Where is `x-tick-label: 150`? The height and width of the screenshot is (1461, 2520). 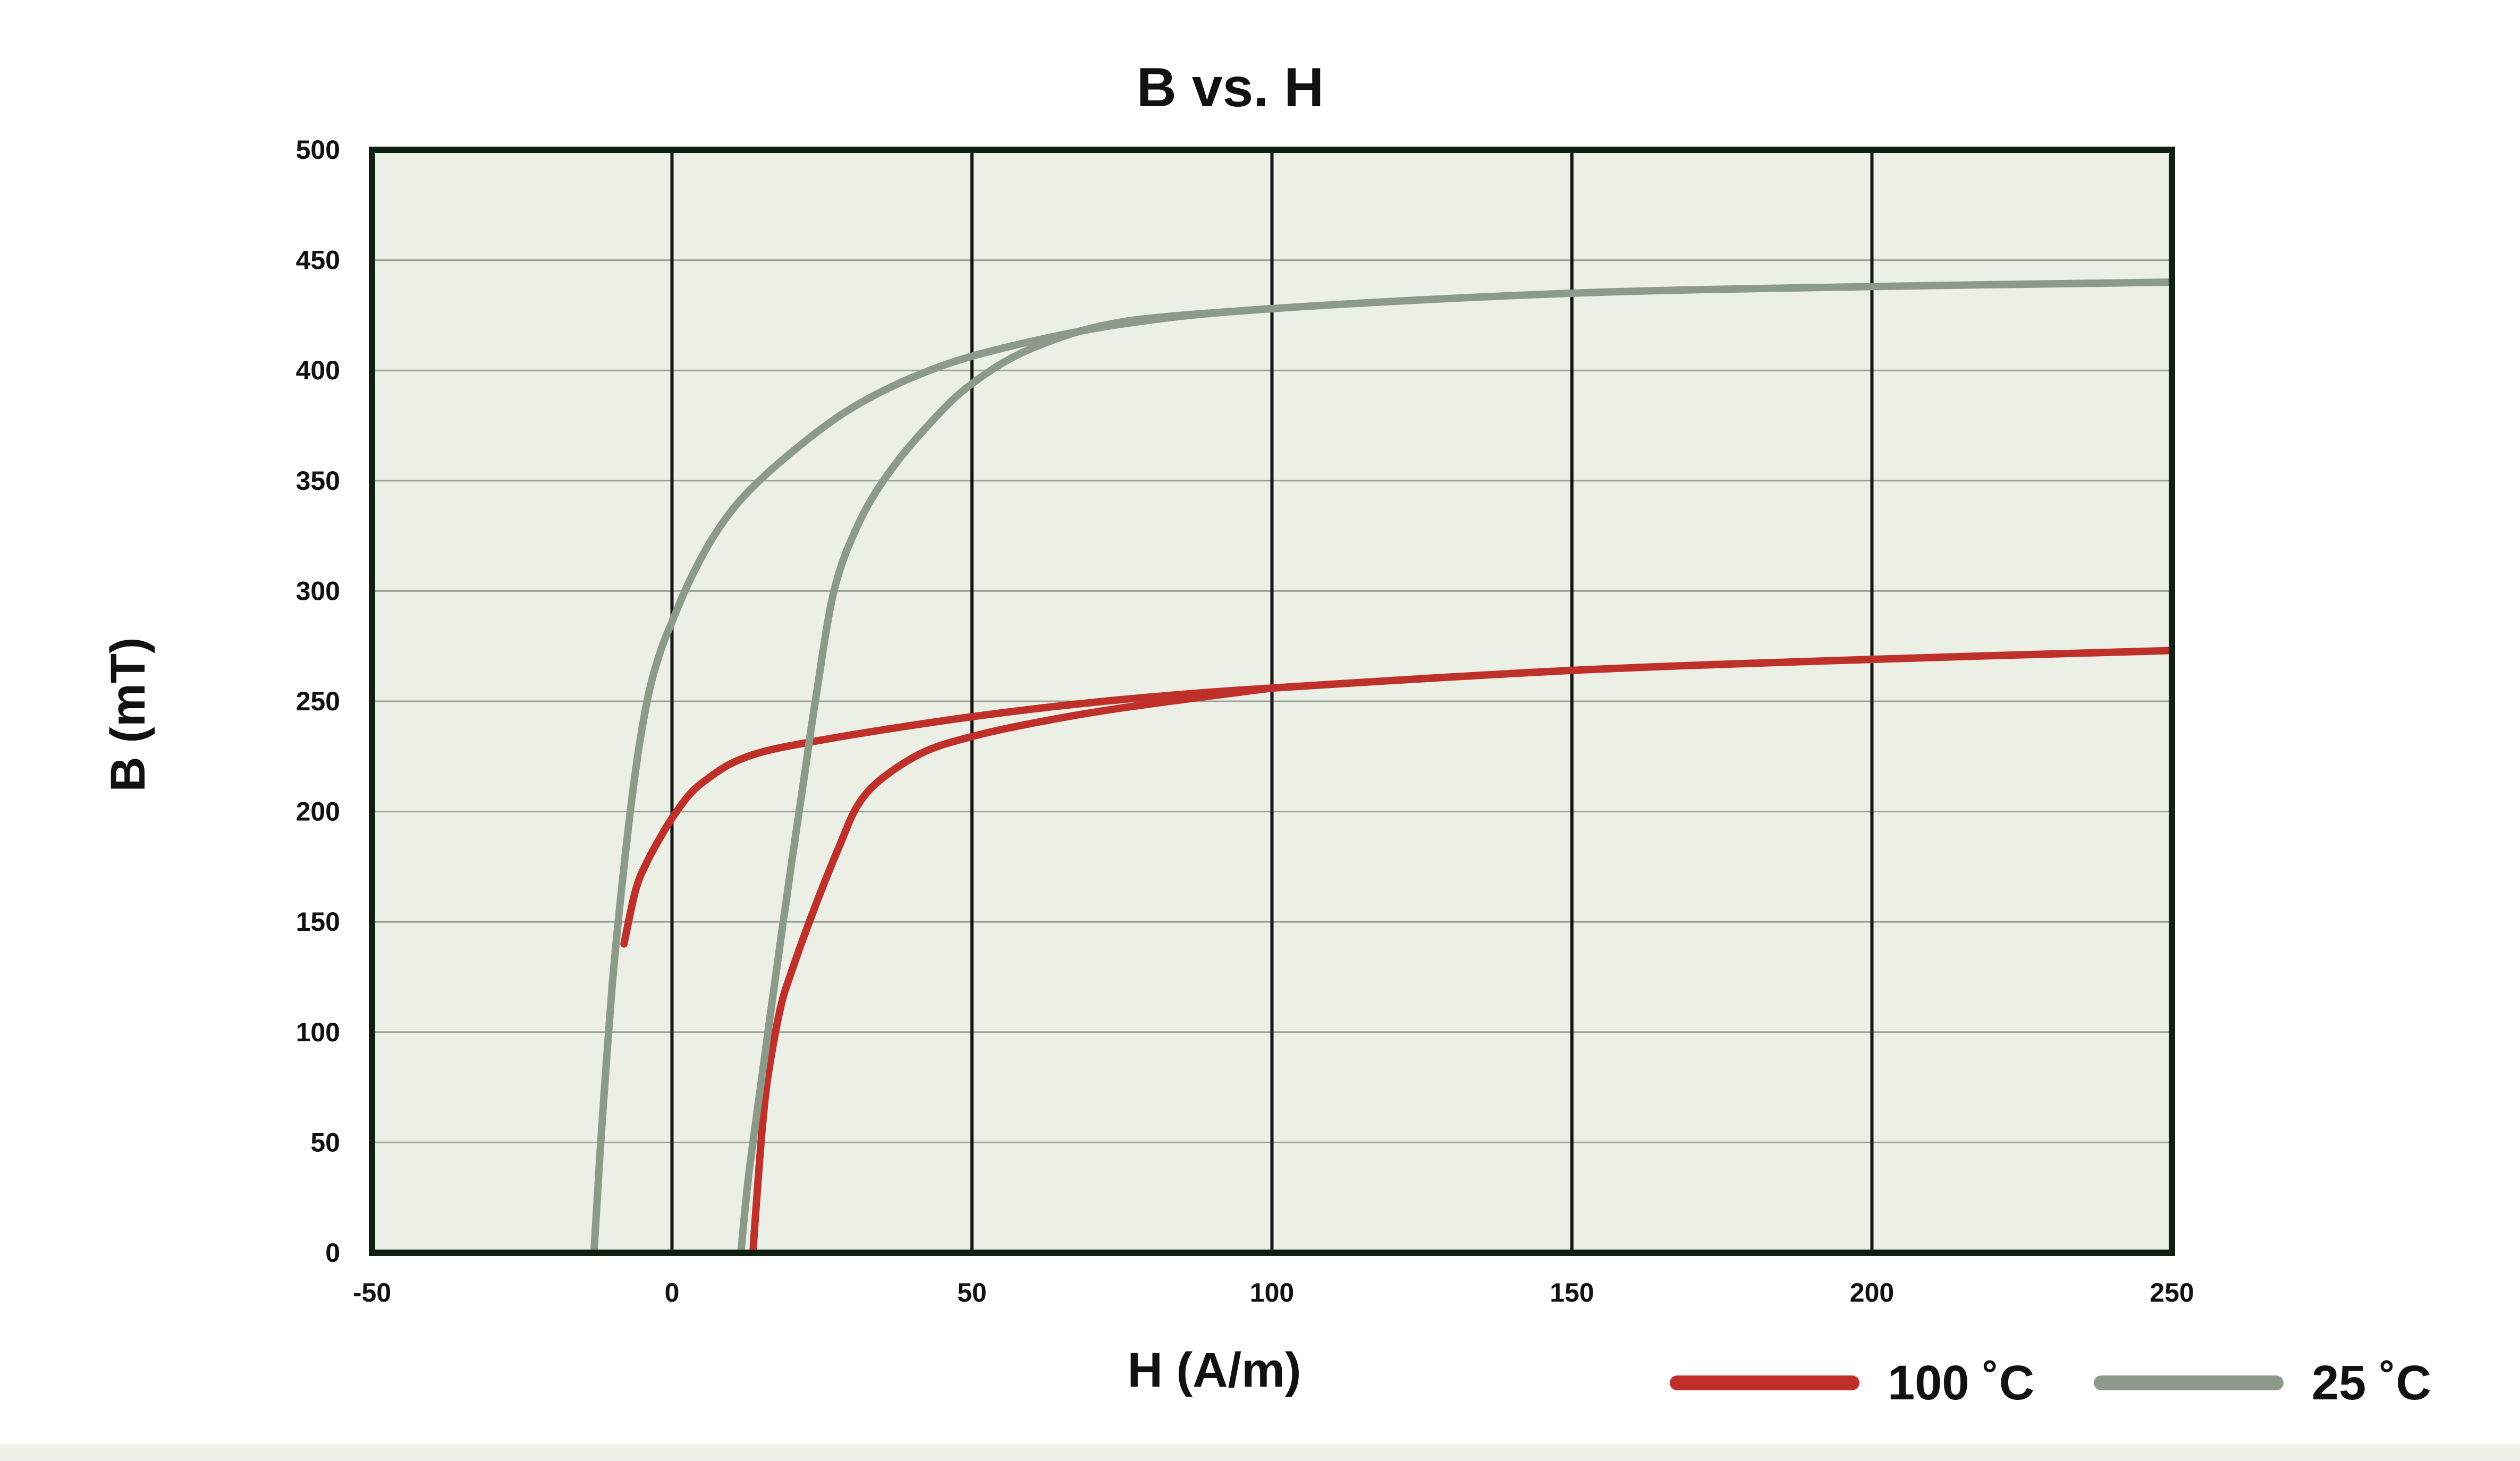 x-tick-label: 150 is located at coordinates (1572, 1292).